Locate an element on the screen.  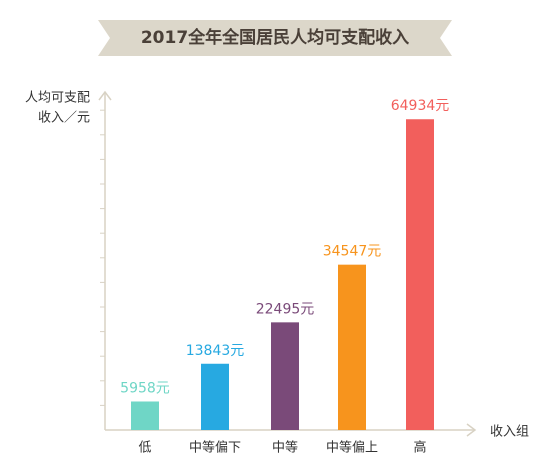
x-tick-label: 高 is located at coordinates (419, 448).